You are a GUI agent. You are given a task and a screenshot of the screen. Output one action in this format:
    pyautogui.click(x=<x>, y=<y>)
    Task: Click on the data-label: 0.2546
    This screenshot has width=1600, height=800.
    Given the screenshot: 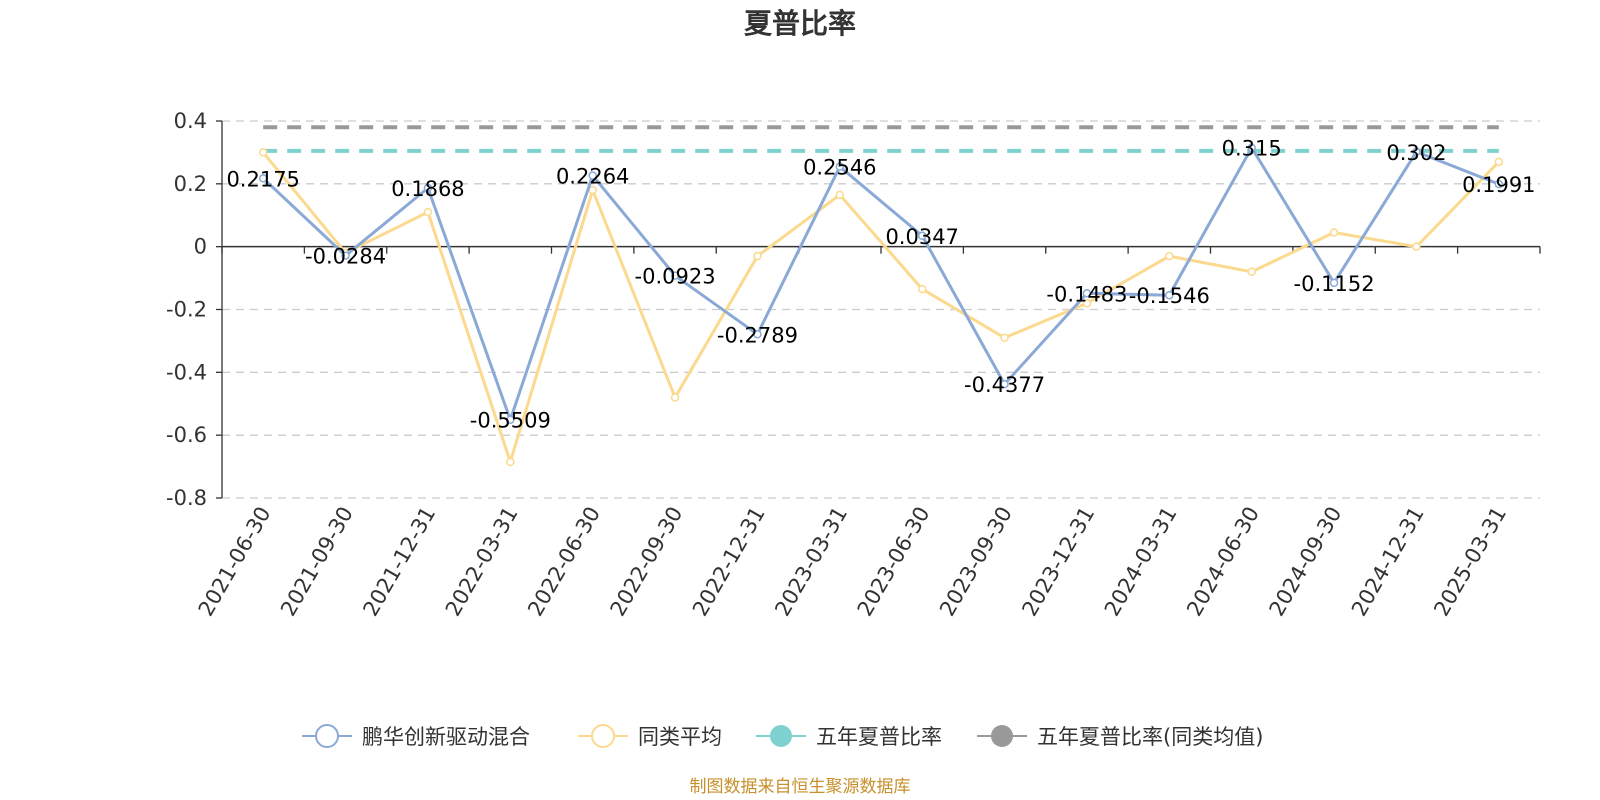 What is the action you would take?
    pyautogui.click(x=839, y=168)
    